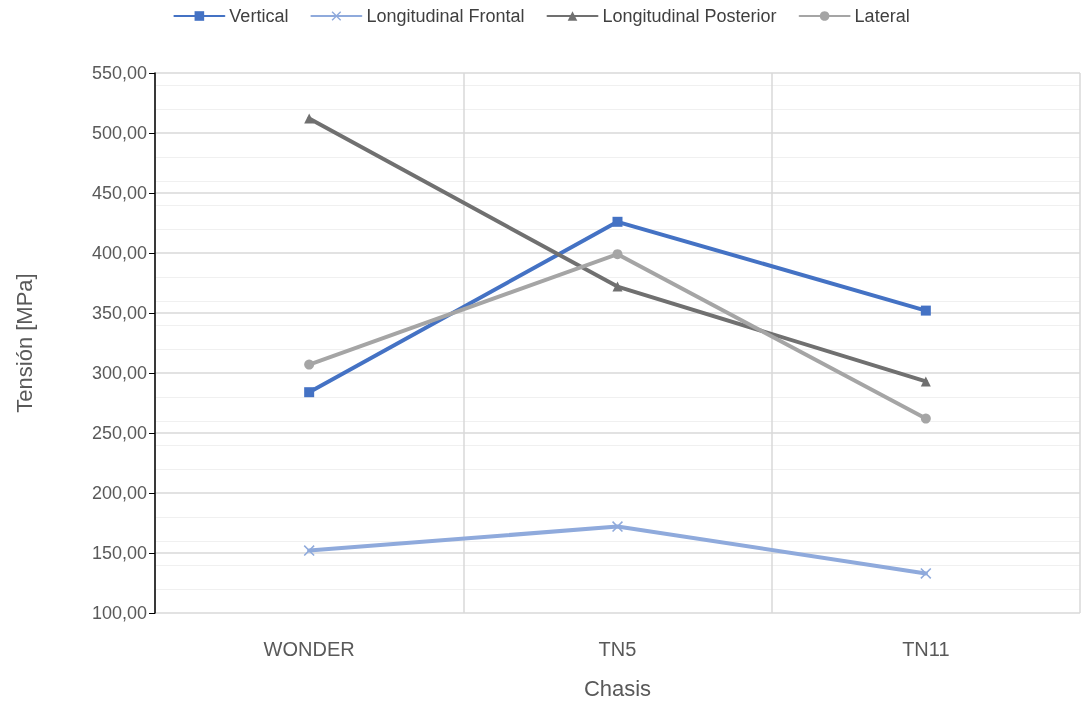 This screenshot has height=704, width=1083. What do you see at coordinates (119, 373) in the screenshot?
I see `y-tick-label: 300,00` at bounding box center [119, 373].